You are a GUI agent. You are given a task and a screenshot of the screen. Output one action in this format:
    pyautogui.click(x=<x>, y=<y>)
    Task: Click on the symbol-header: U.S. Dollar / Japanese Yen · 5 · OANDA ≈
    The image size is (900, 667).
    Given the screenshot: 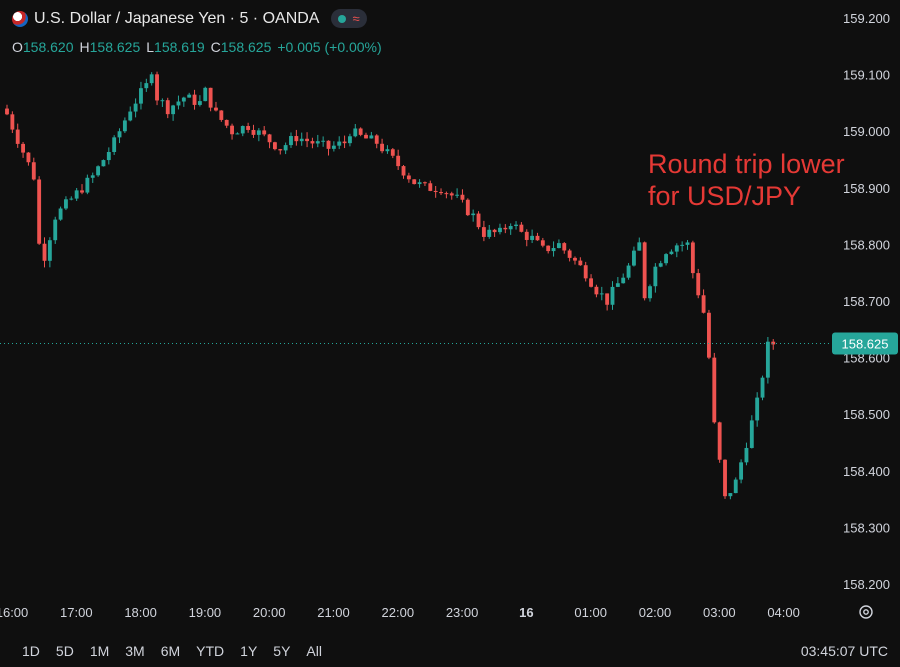 What is the action you would take?
    pyautogui.click(x=189, y=18)
    